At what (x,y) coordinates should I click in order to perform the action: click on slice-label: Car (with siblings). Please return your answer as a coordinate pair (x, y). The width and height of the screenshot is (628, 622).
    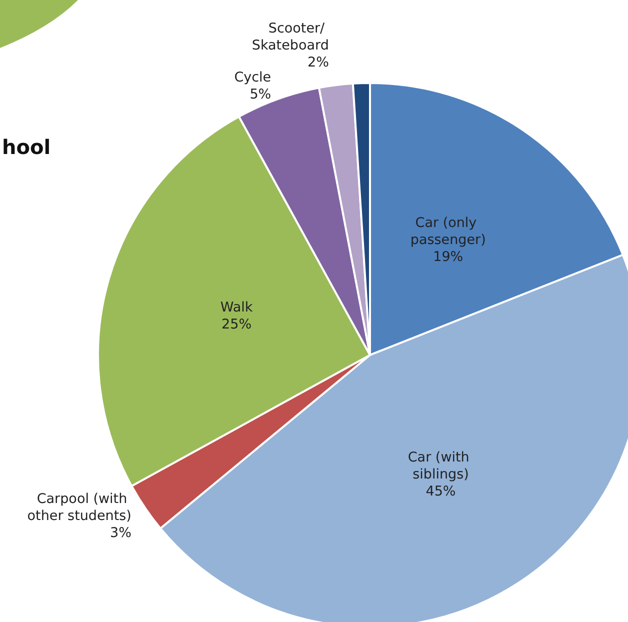
    Looking at the image, I should click on (441, 466).